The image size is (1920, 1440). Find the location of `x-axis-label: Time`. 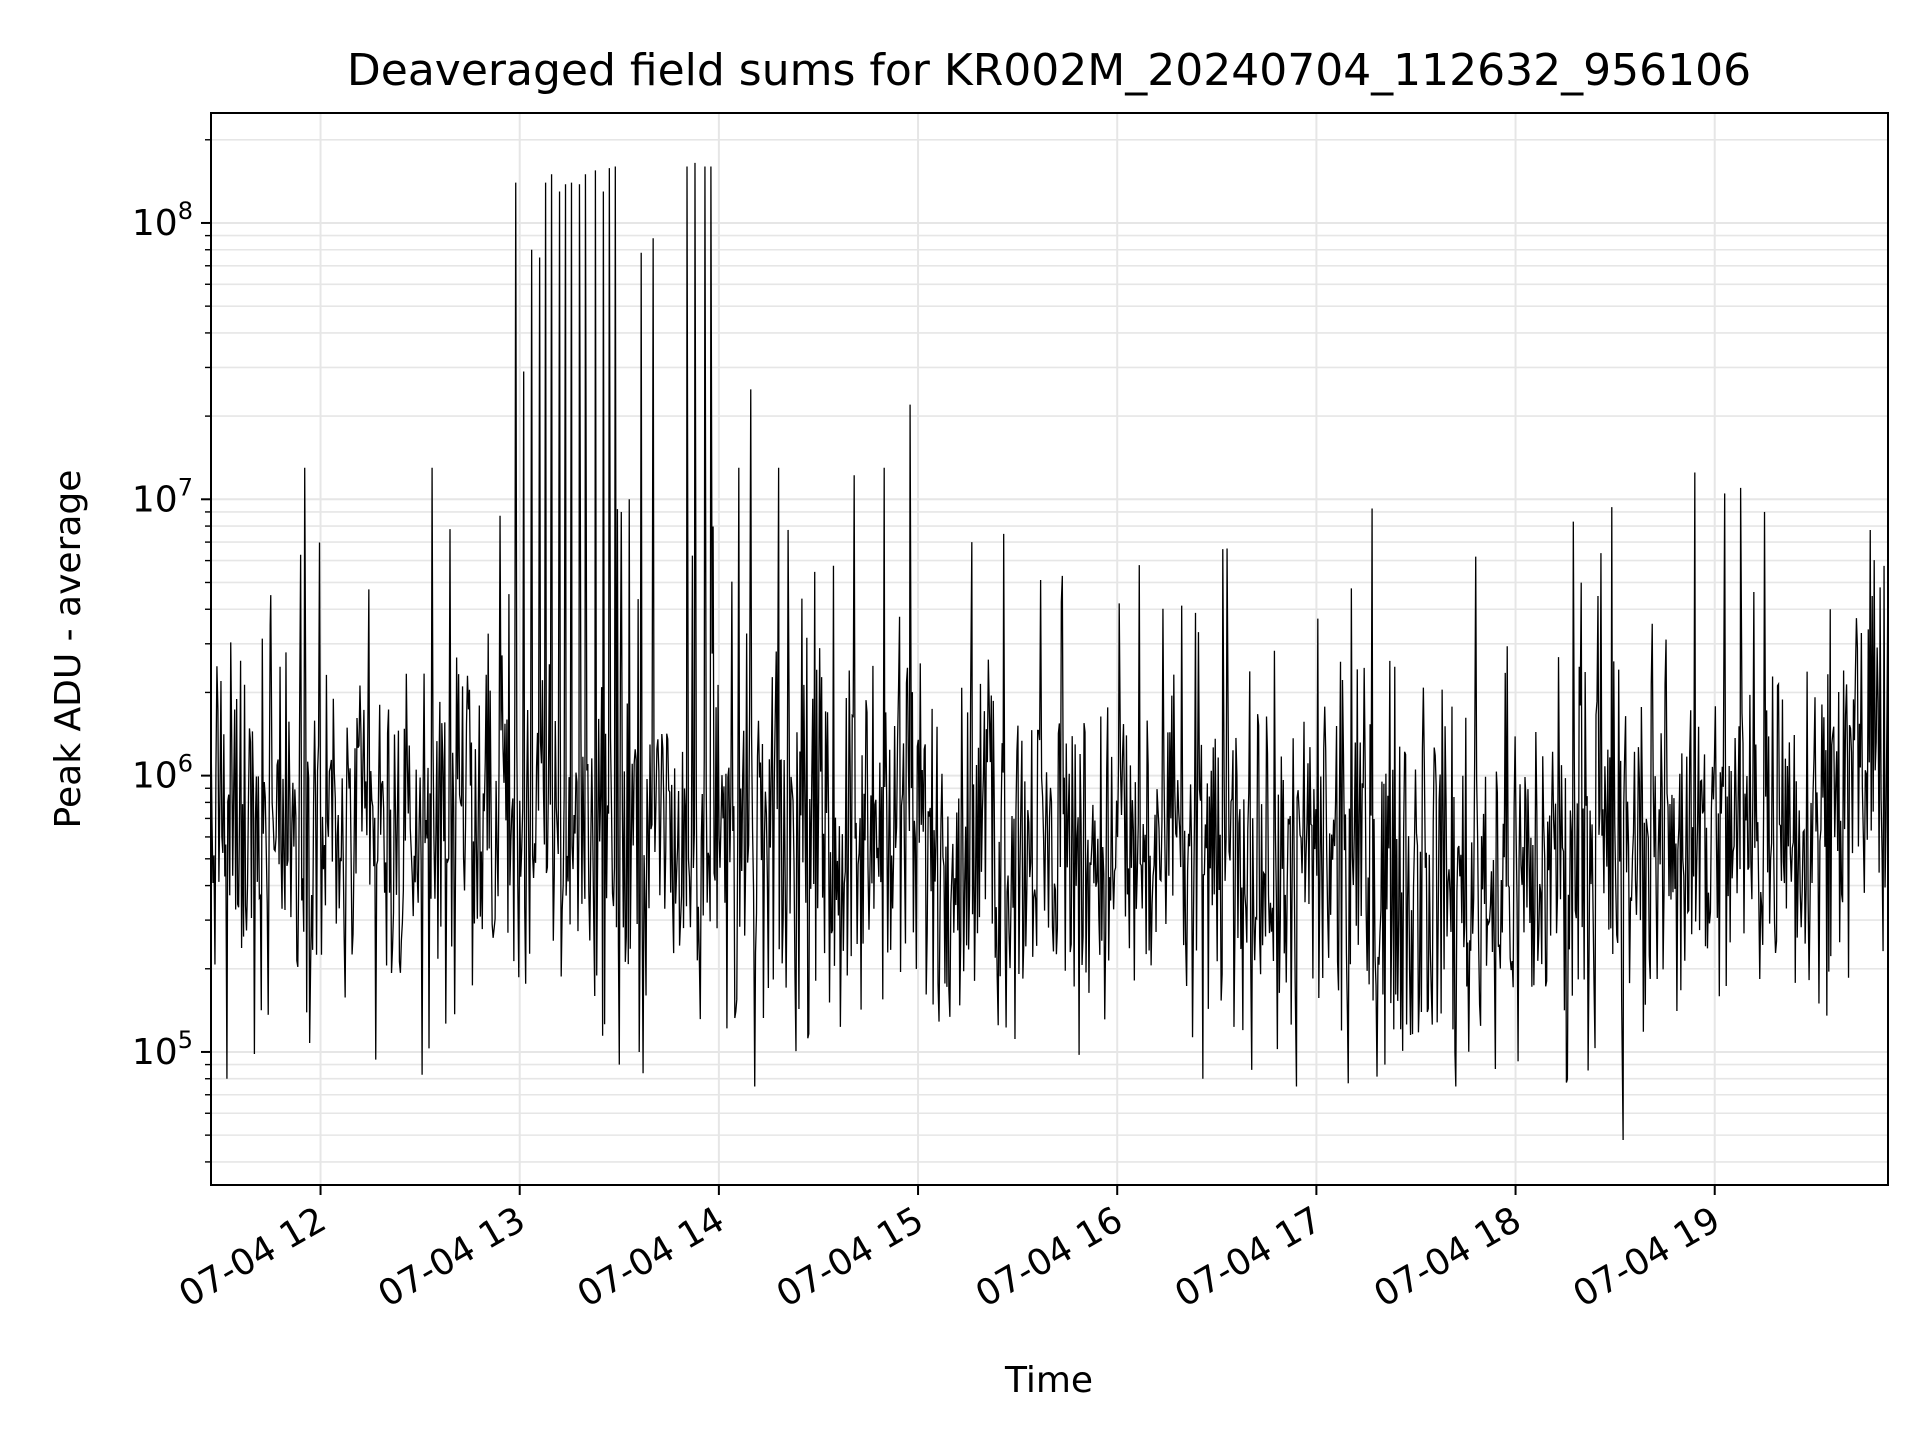

x-axis-label: Time is located at coordinates (1048, 1380).